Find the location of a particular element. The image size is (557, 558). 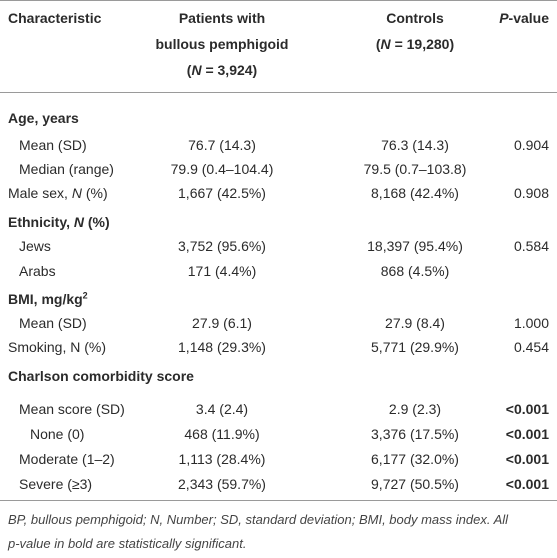

text-run: Severe (≥3) is located at coordinates (56, 484).